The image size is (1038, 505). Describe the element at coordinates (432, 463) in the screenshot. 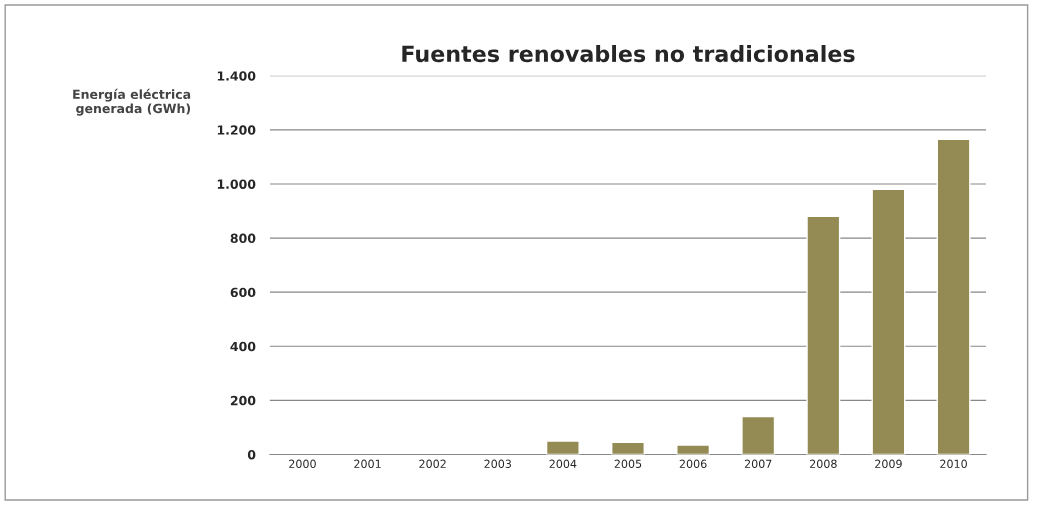

I see `x-tick-label: 2002` at that location.